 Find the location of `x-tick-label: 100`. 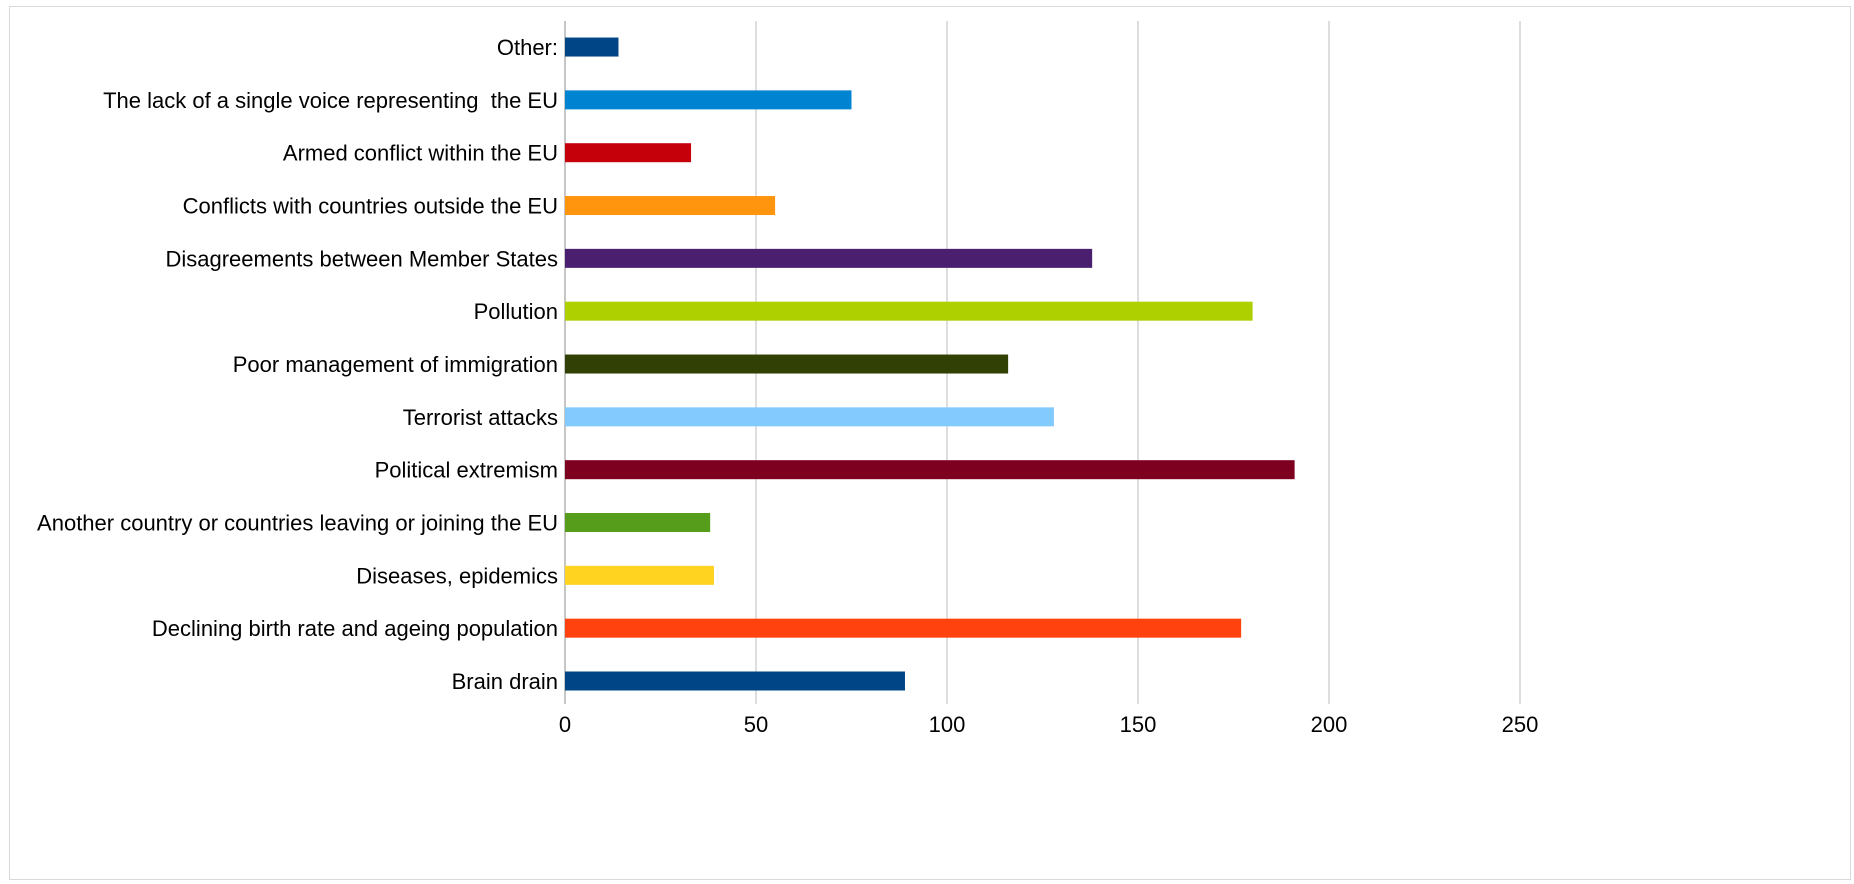

x-tick-label: 100 is located at coordinates (947, 724).